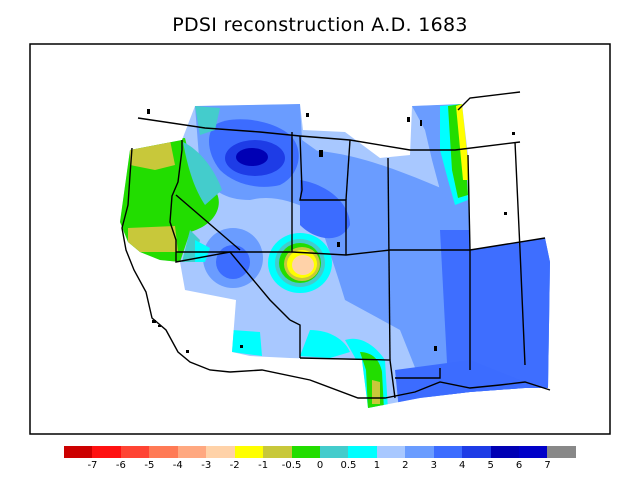  Describe the element at coordinates (120, 465) in the screenshot. I see `legend-tick-label: -6` at that location.